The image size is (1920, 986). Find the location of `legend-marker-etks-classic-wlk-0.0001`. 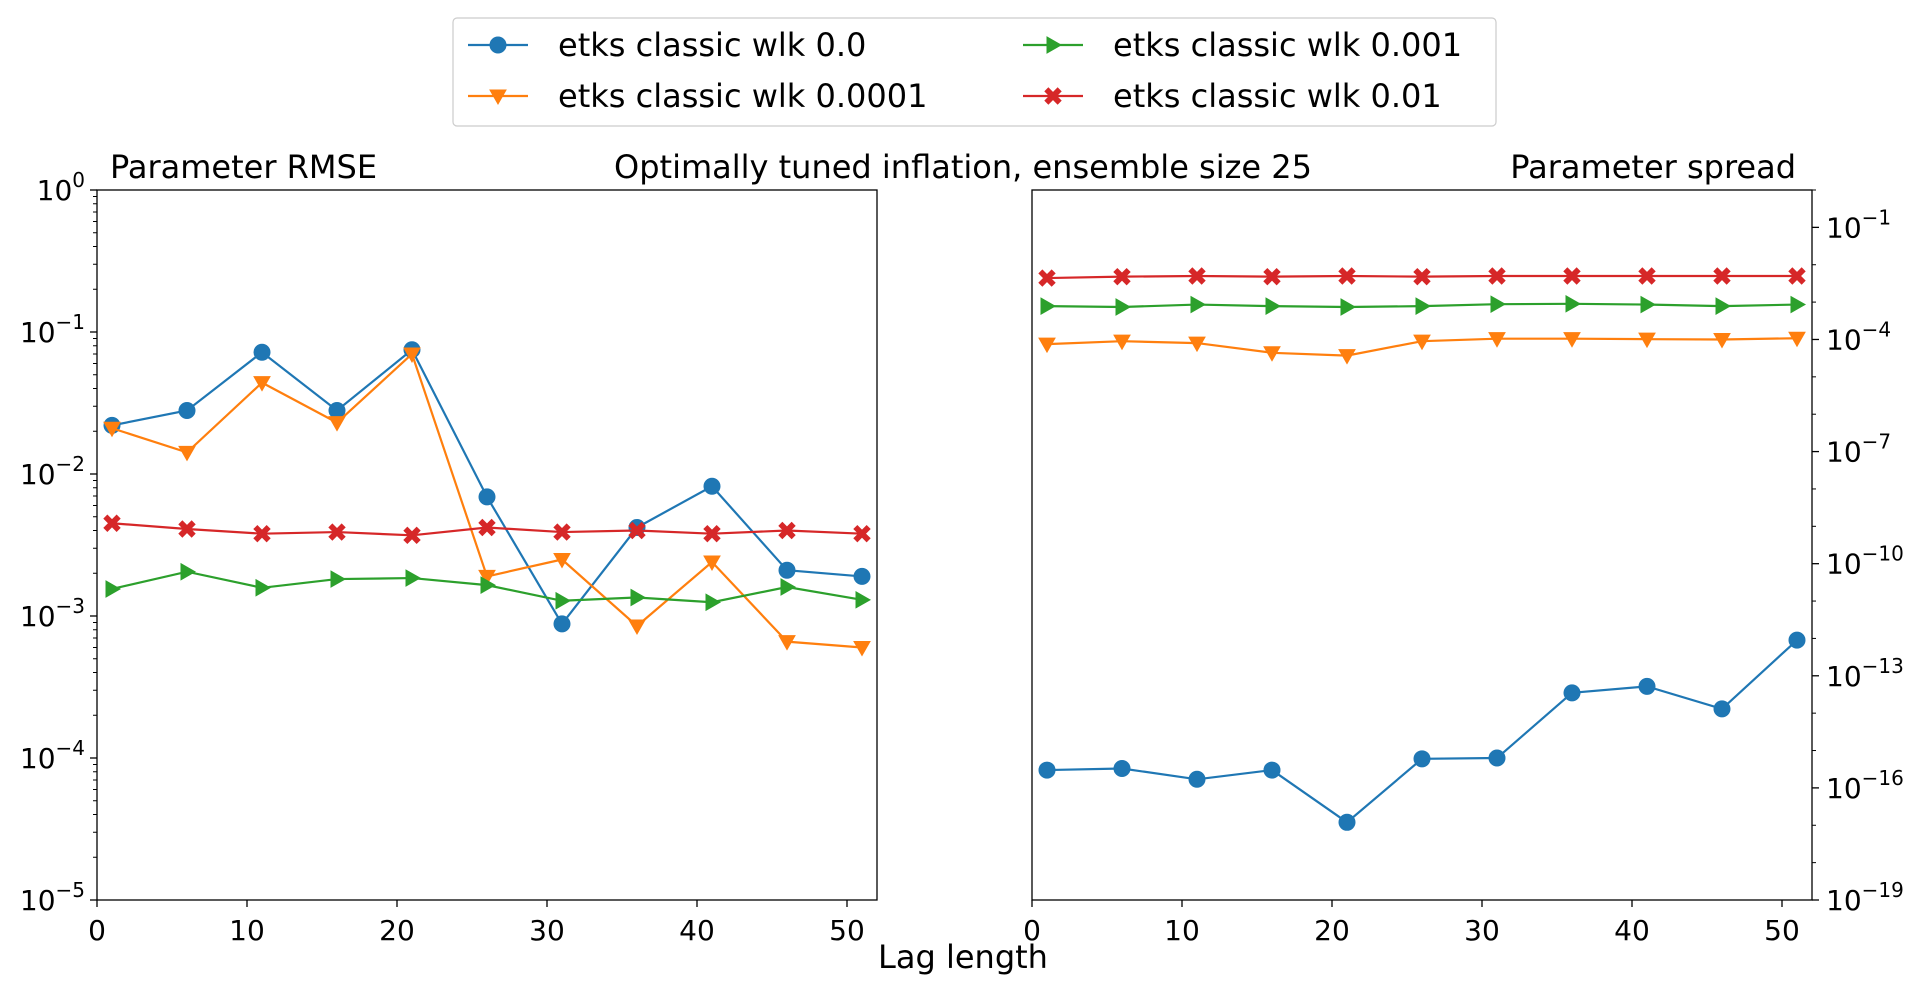

legend-marker-etks-classic-wlk-0.0001 is located at coordinates (498, 97).